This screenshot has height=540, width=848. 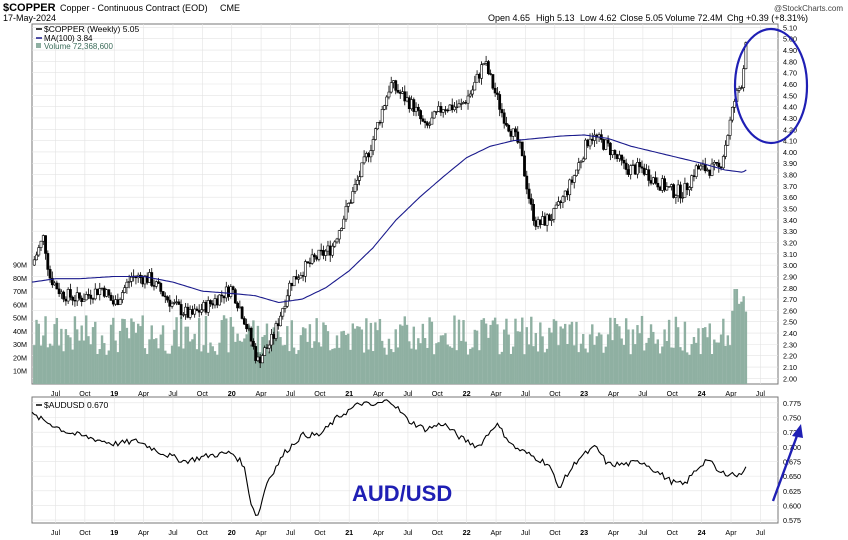 I want to click on price-y-tick: 4.30, so click(x=790, y=118).